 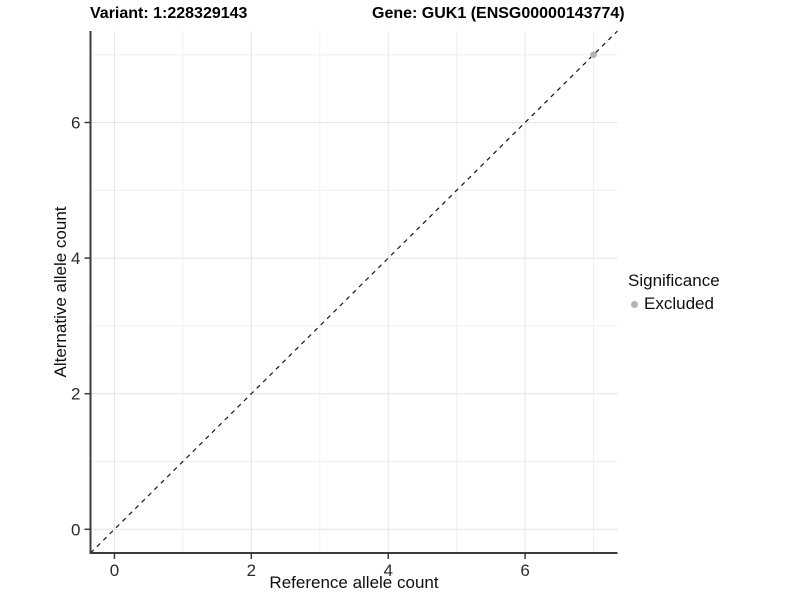 I want to click on y-axis-title: Alternative allele count, so click(x=60, y=292).